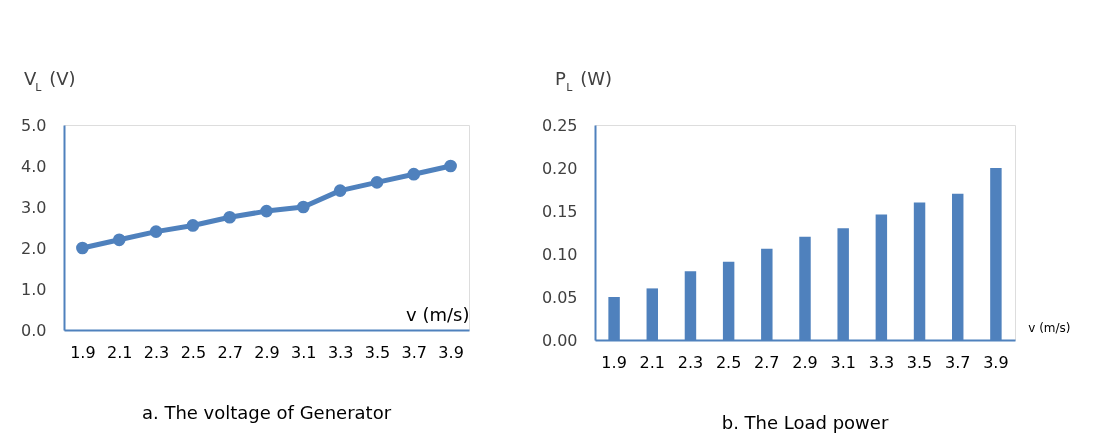  Describe the element at coordinates (559, 211) in the screenshot. I see `y-tick-label: 0.15` at that location.